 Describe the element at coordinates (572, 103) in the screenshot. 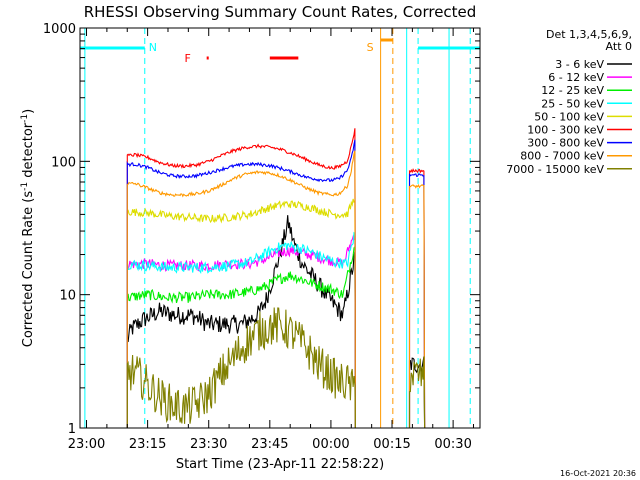

I see `legend-label: 25 - 50 keV` at that location.